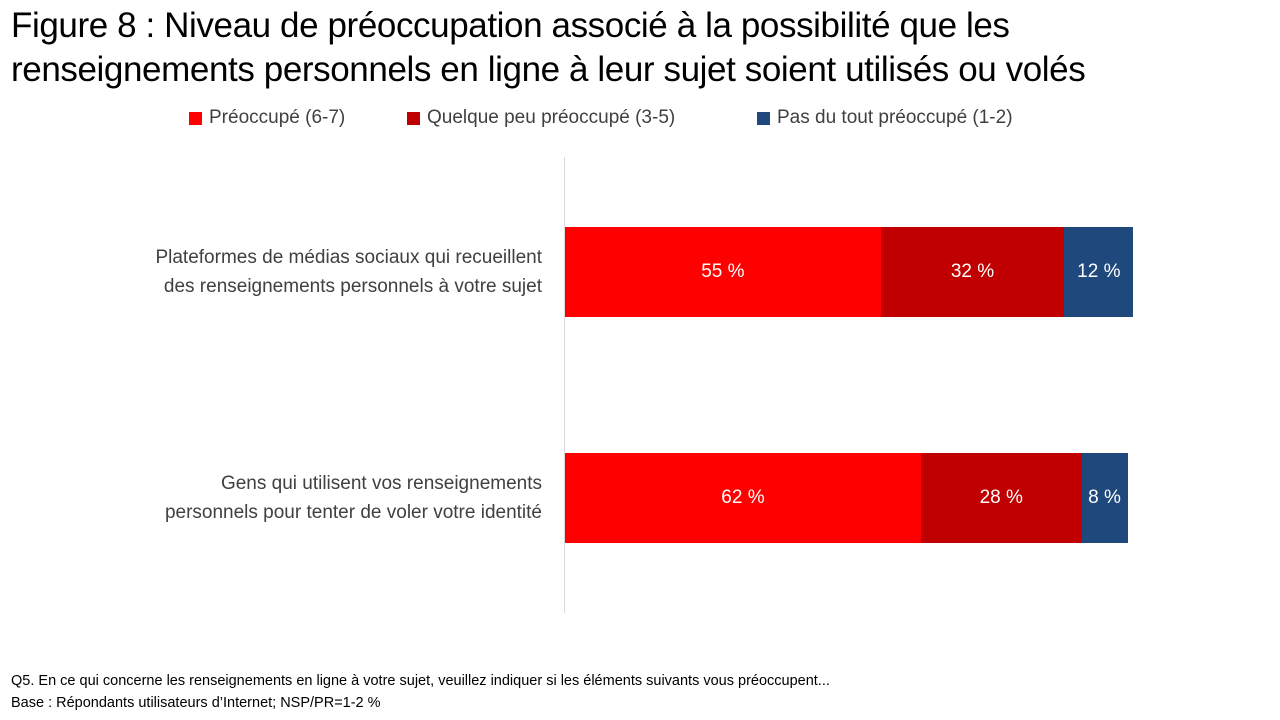 The image size is (1280, 720). I want to click on legend-label-quelque-peu: Quelque peu préoccupé (3-5), so click(551, 117).